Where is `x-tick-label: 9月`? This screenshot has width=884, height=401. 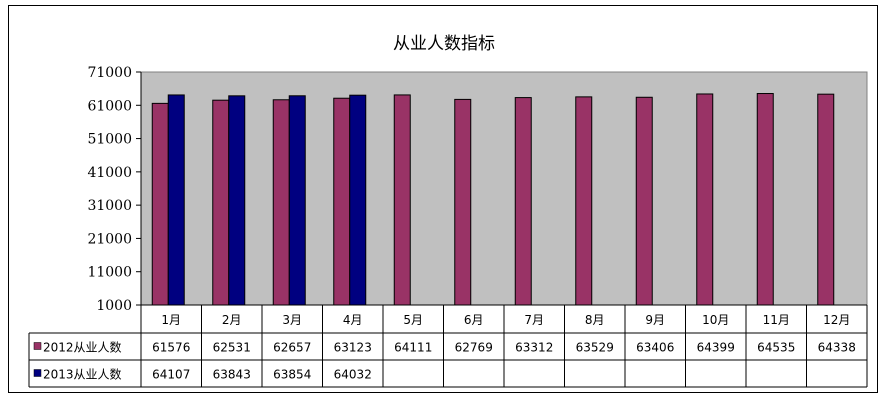 x-tick-label: 9月 is located at coordinates (655, 320).